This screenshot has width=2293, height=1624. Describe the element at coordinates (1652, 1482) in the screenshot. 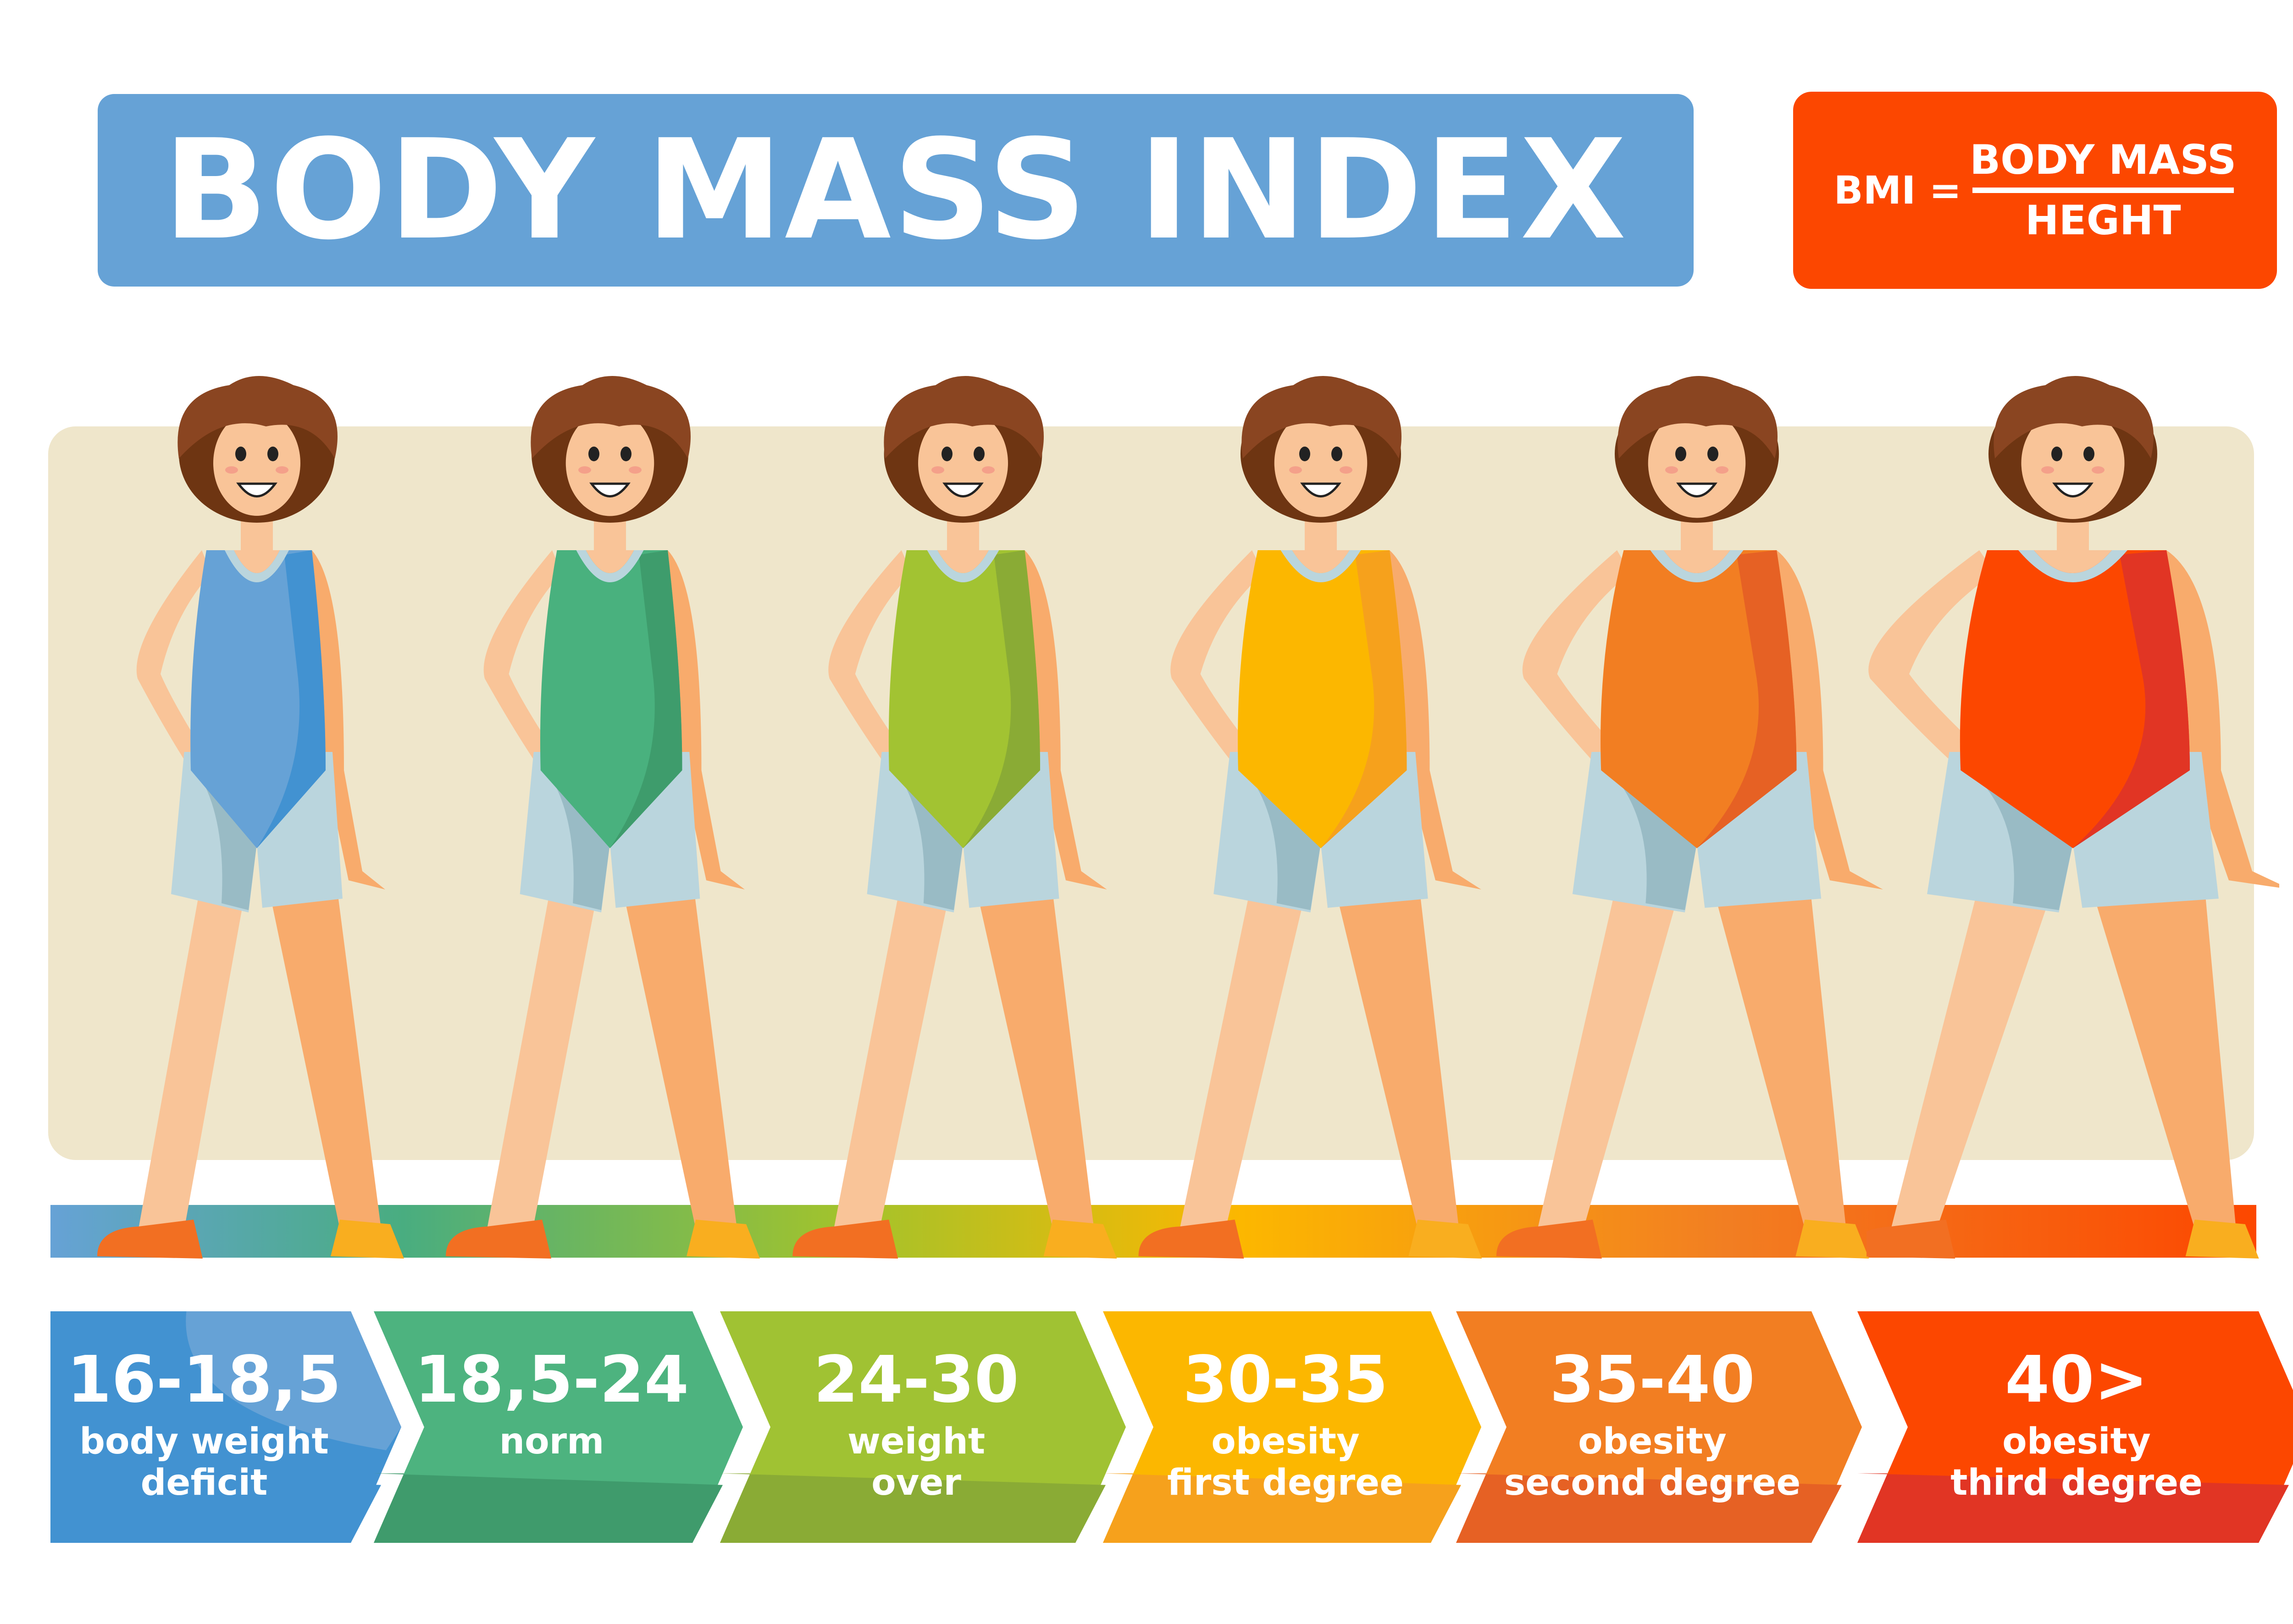

I see `category-label-line: second degree` at that location.